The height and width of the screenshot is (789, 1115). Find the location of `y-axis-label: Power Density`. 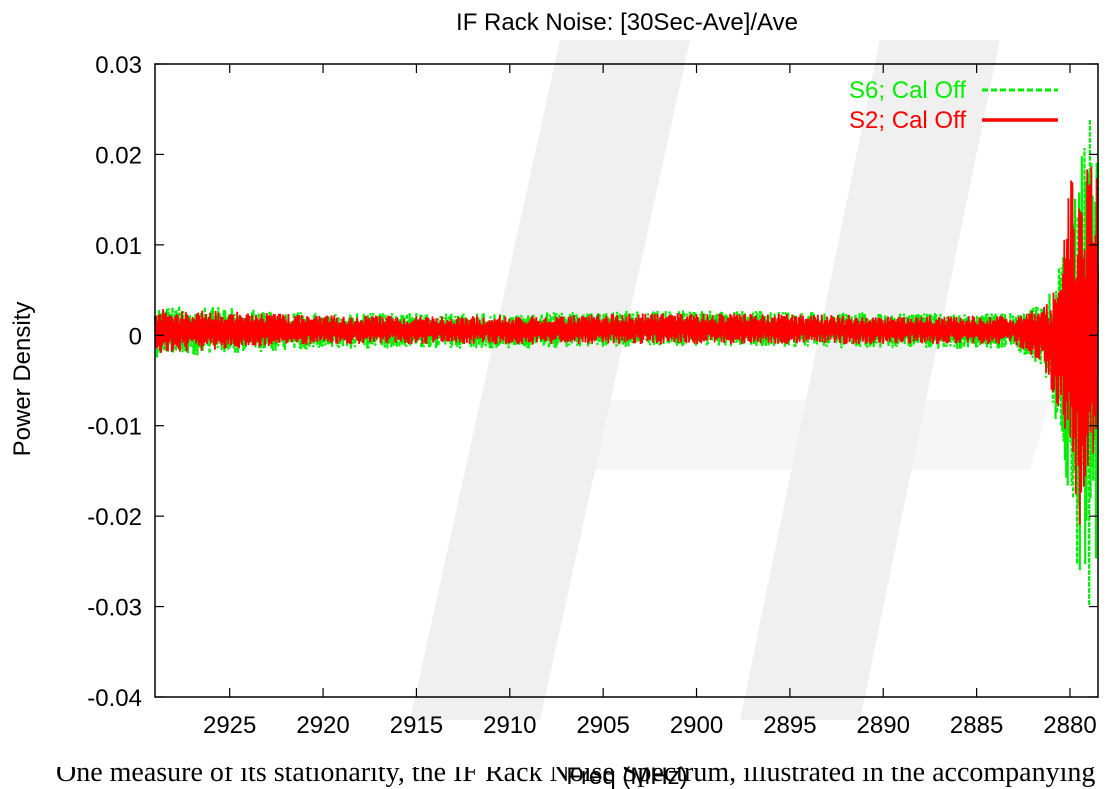

y-axis-label: Power Density is located at coordinates (22, 379).